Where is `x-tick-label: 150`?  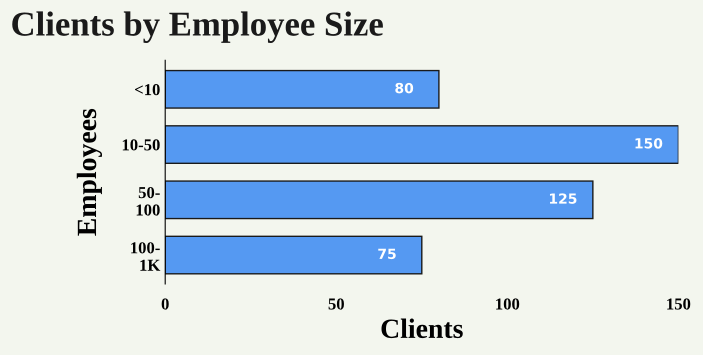 x-tick-label: 150 is located at coordinates (678, 304).